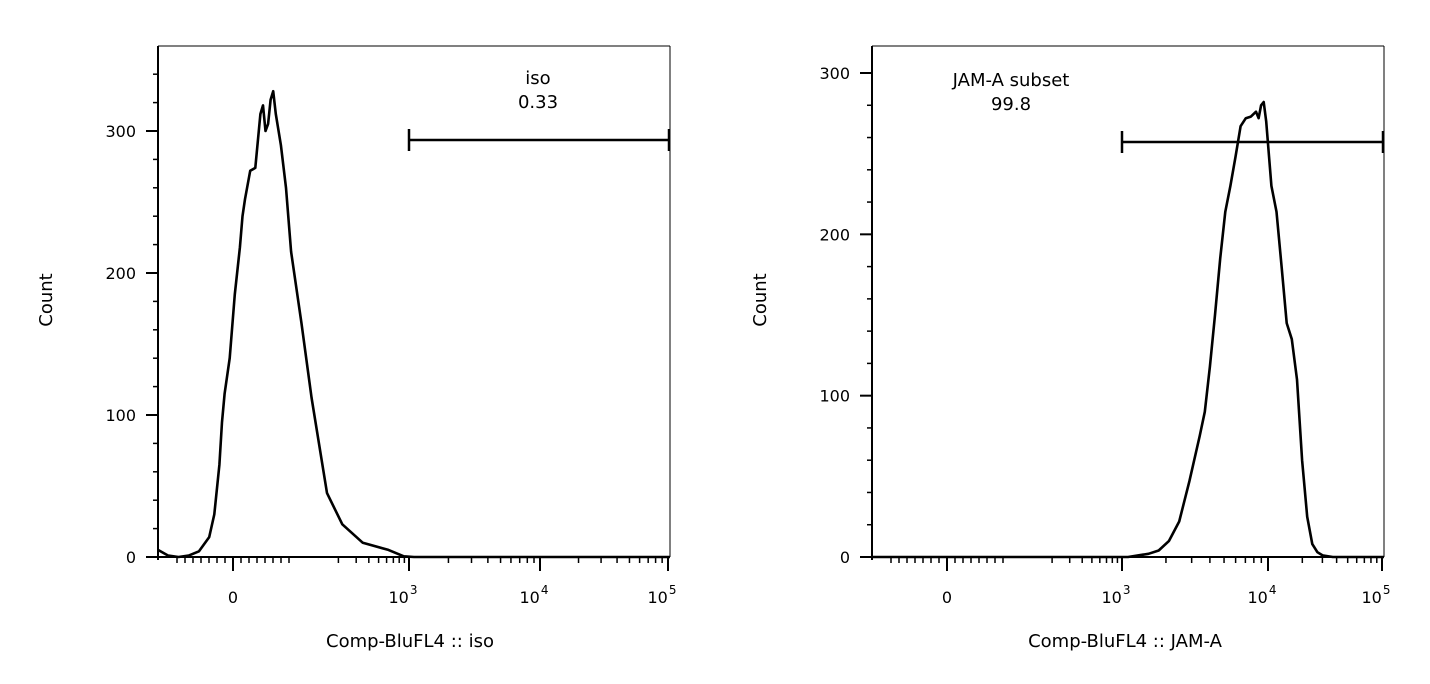 The width and height of the screenshot is (1430, 684). Describe the element at coordinates (537, 78) in the screenshot. I see `gate-name: iso` at that location.